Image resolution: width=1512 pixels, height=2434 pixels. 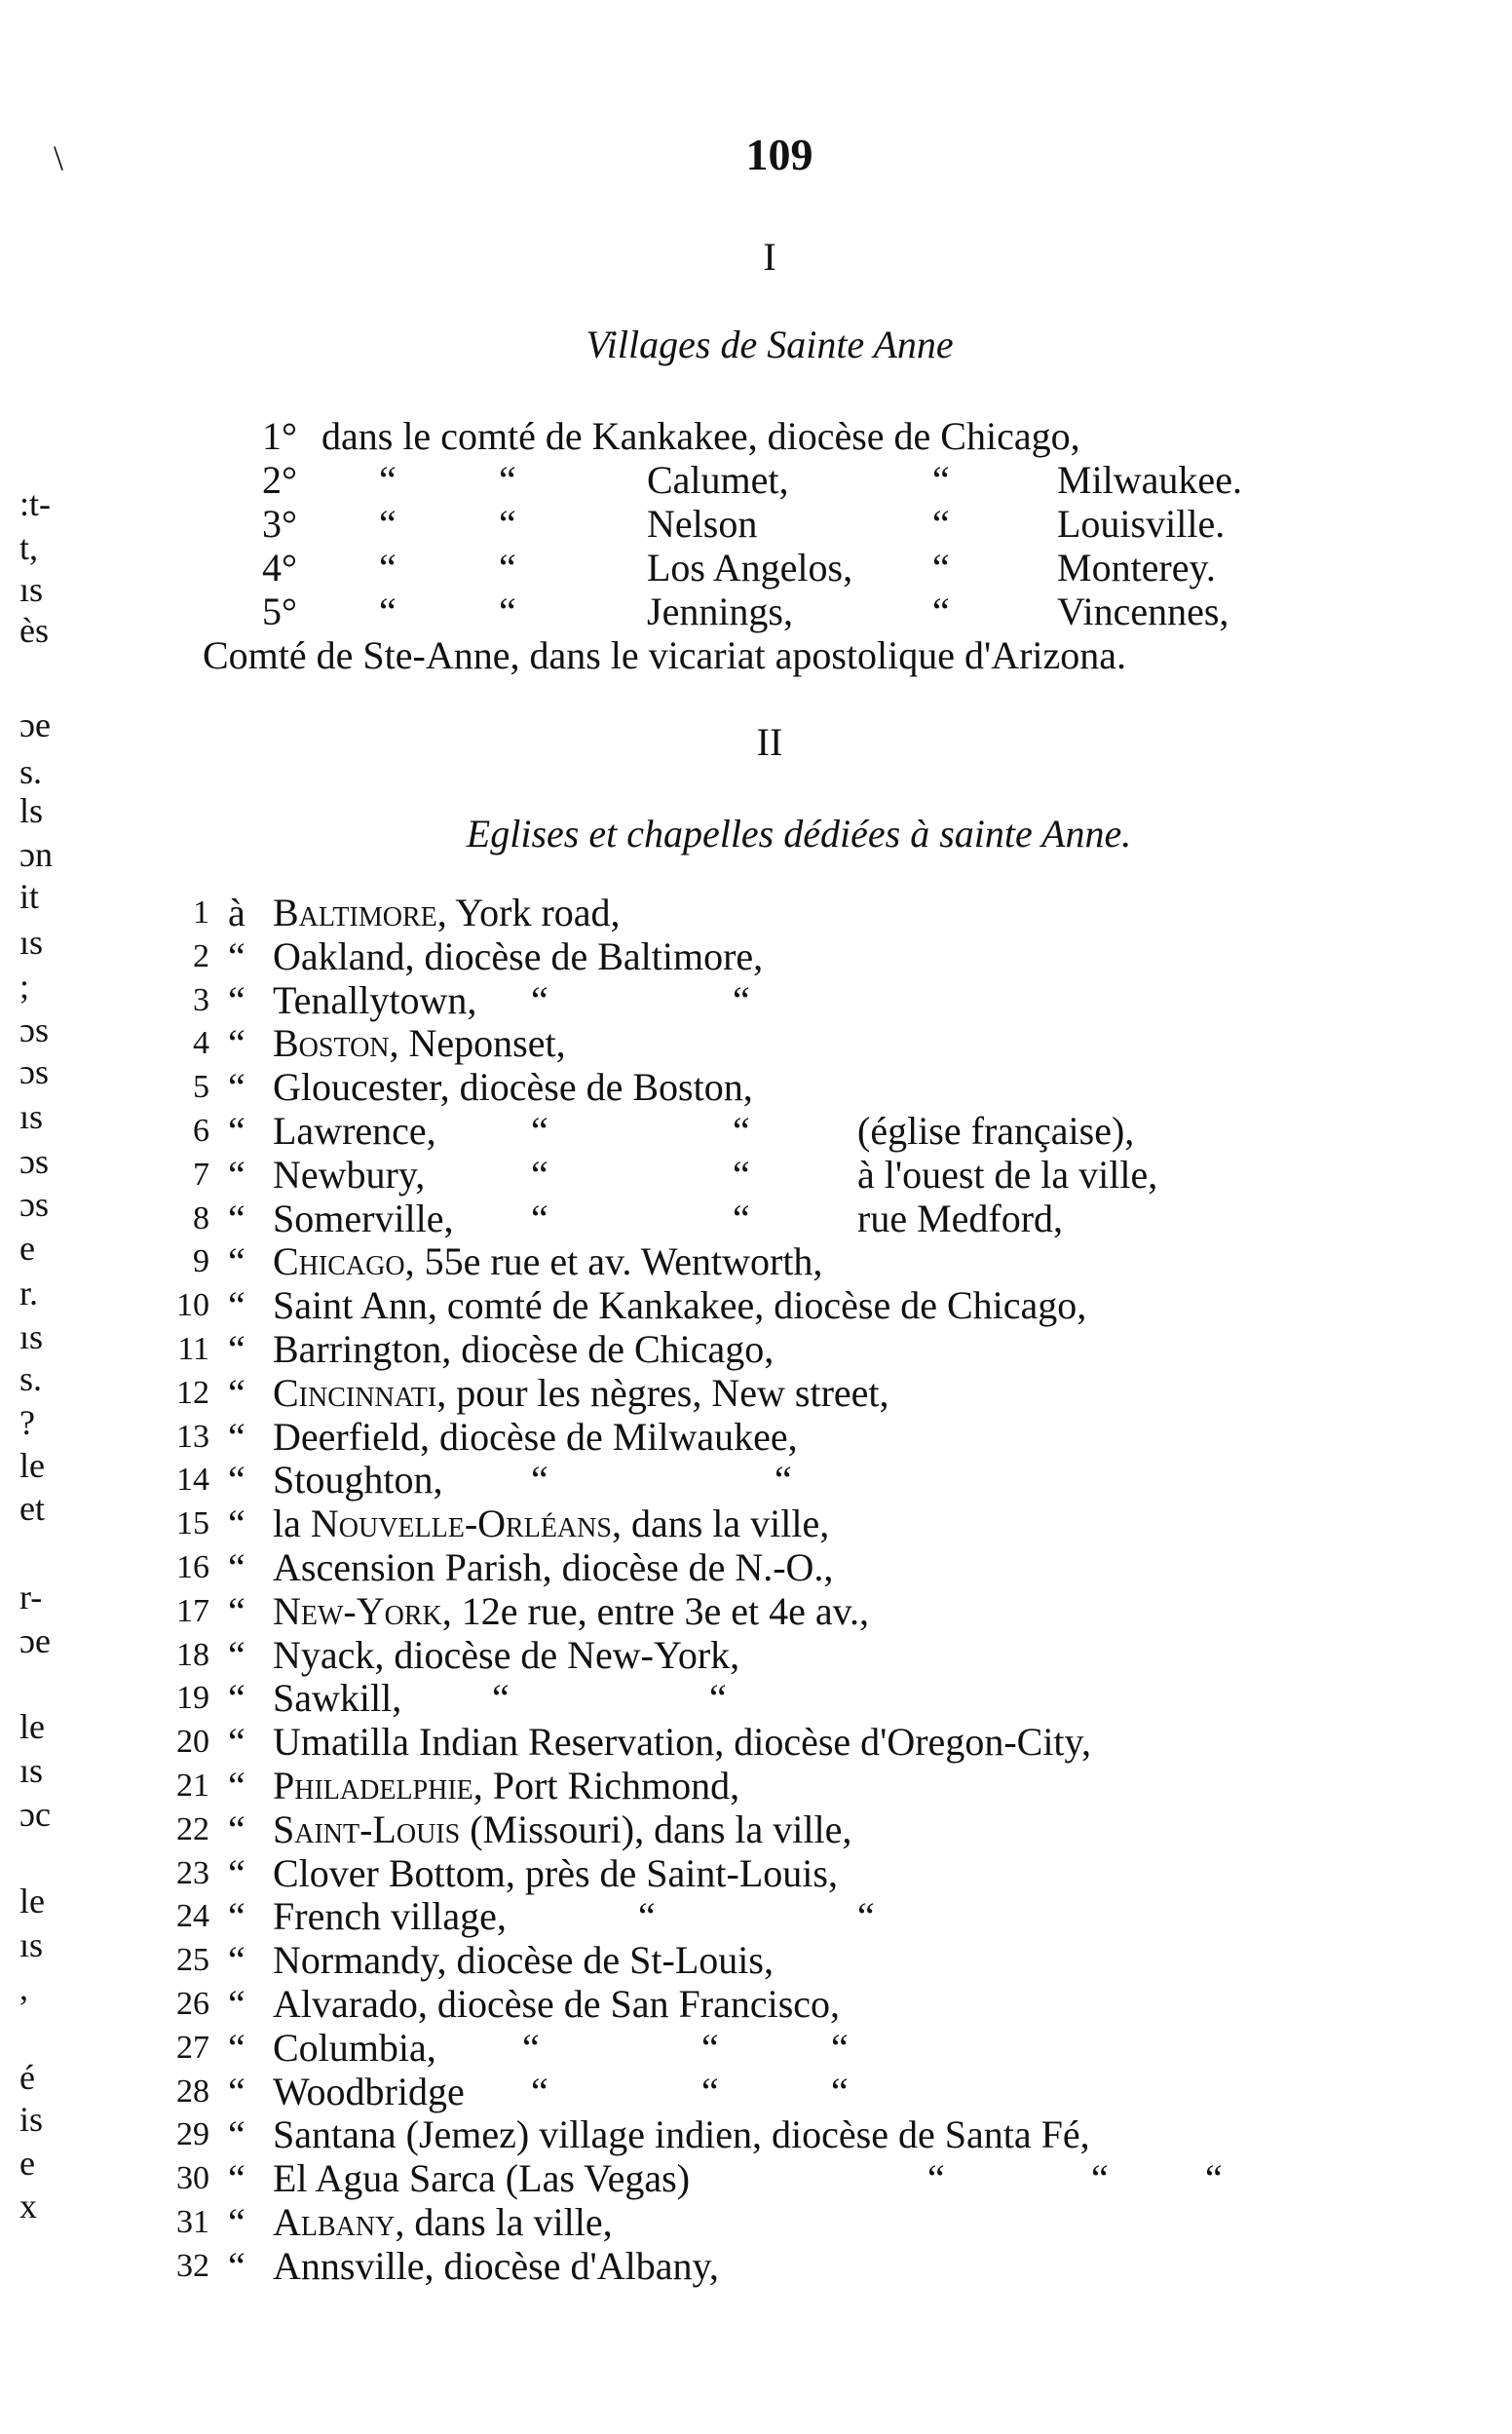 What do you see at coordinates (192, 2134) in the screenshot?
I see `item-number: 29` at bounding box center [192, 2134].